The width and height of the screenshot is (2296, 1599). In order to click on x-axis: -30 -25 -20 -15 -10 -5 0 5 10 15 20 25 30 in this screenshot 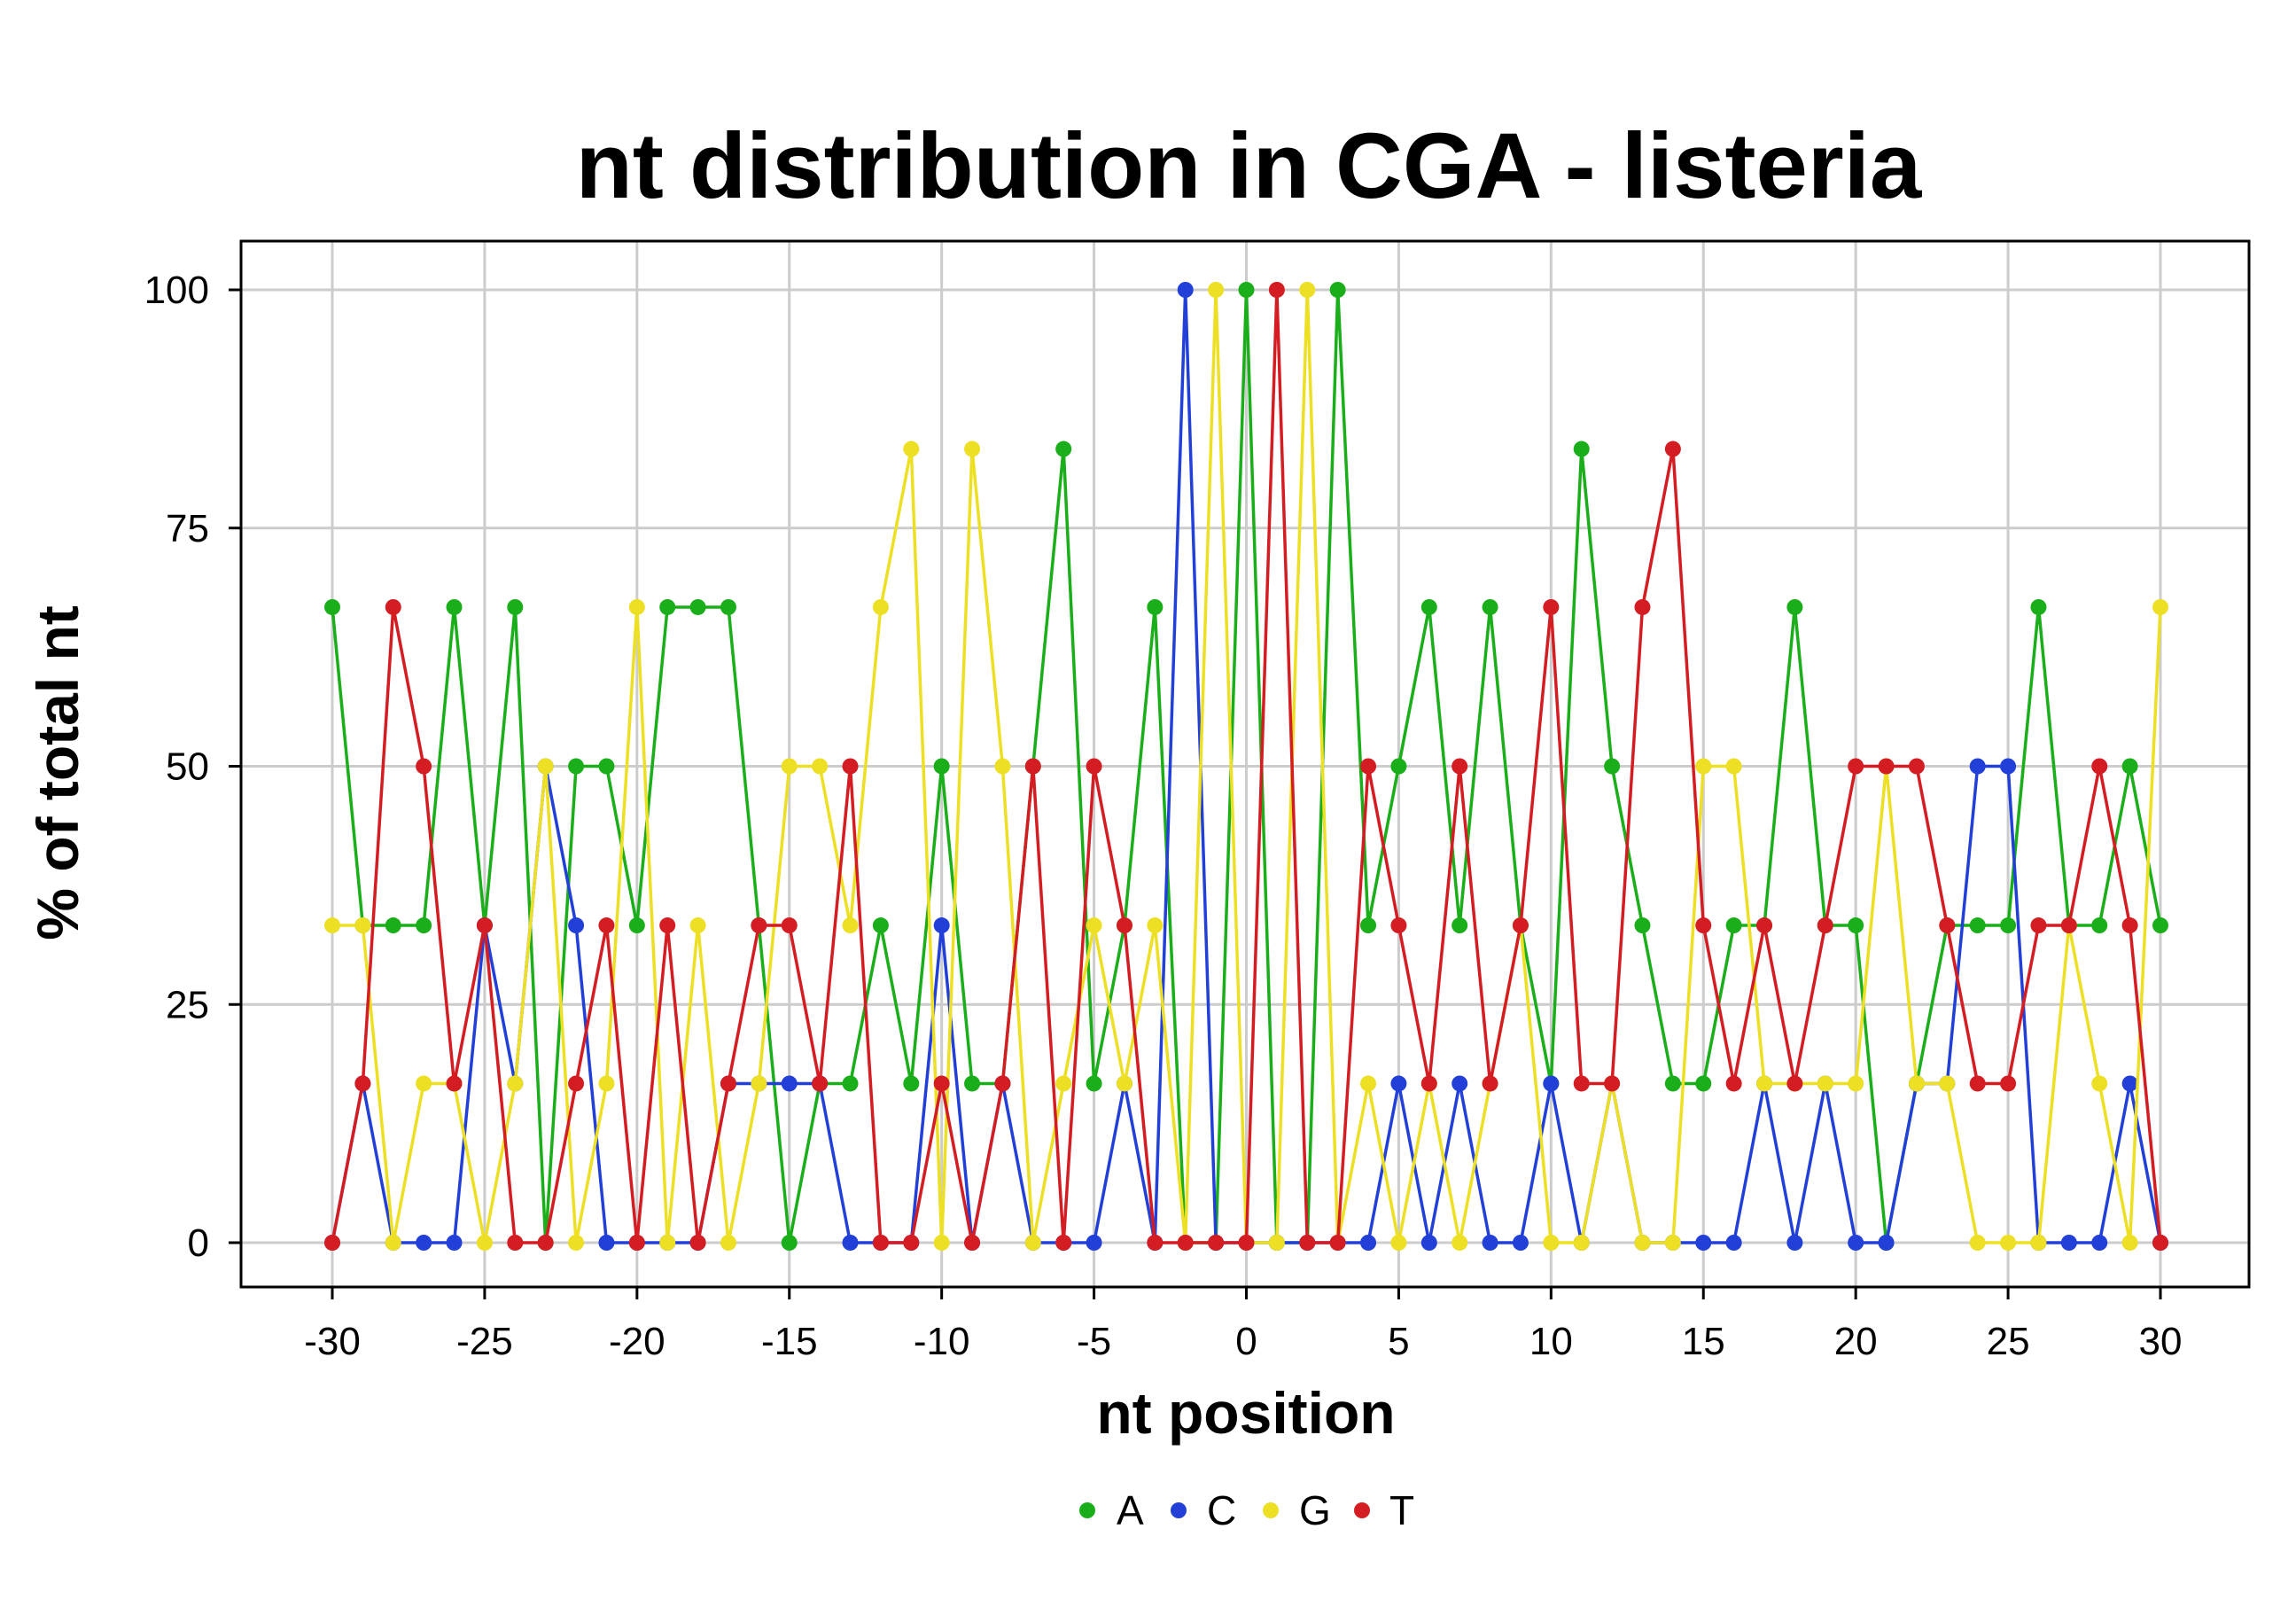, I will do `click(1243, 1325)`.